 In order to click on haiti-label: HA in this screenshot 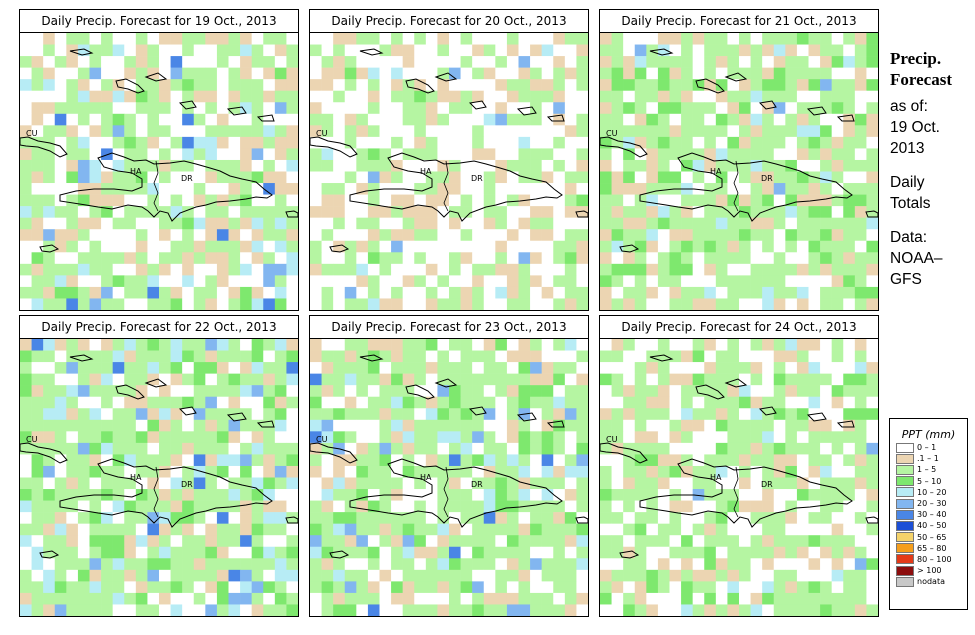, I will do `click(716, 477)`.